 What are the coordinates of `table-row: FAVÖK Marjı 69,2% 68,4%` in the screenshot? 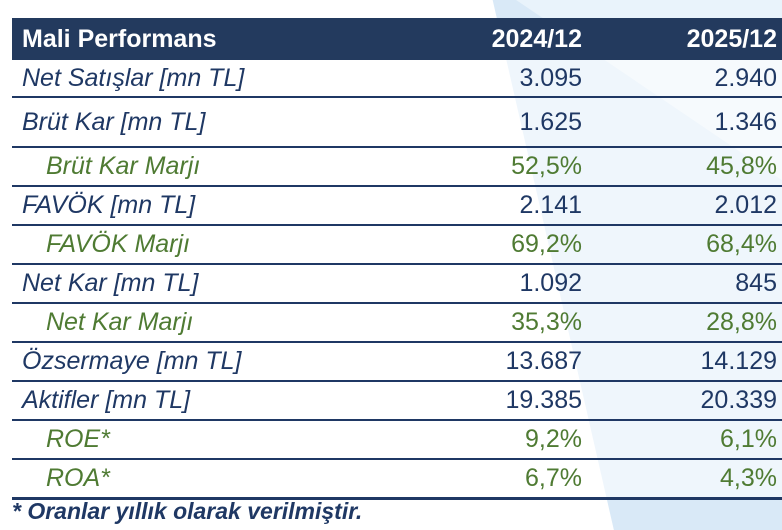 It's located at (397, 245).